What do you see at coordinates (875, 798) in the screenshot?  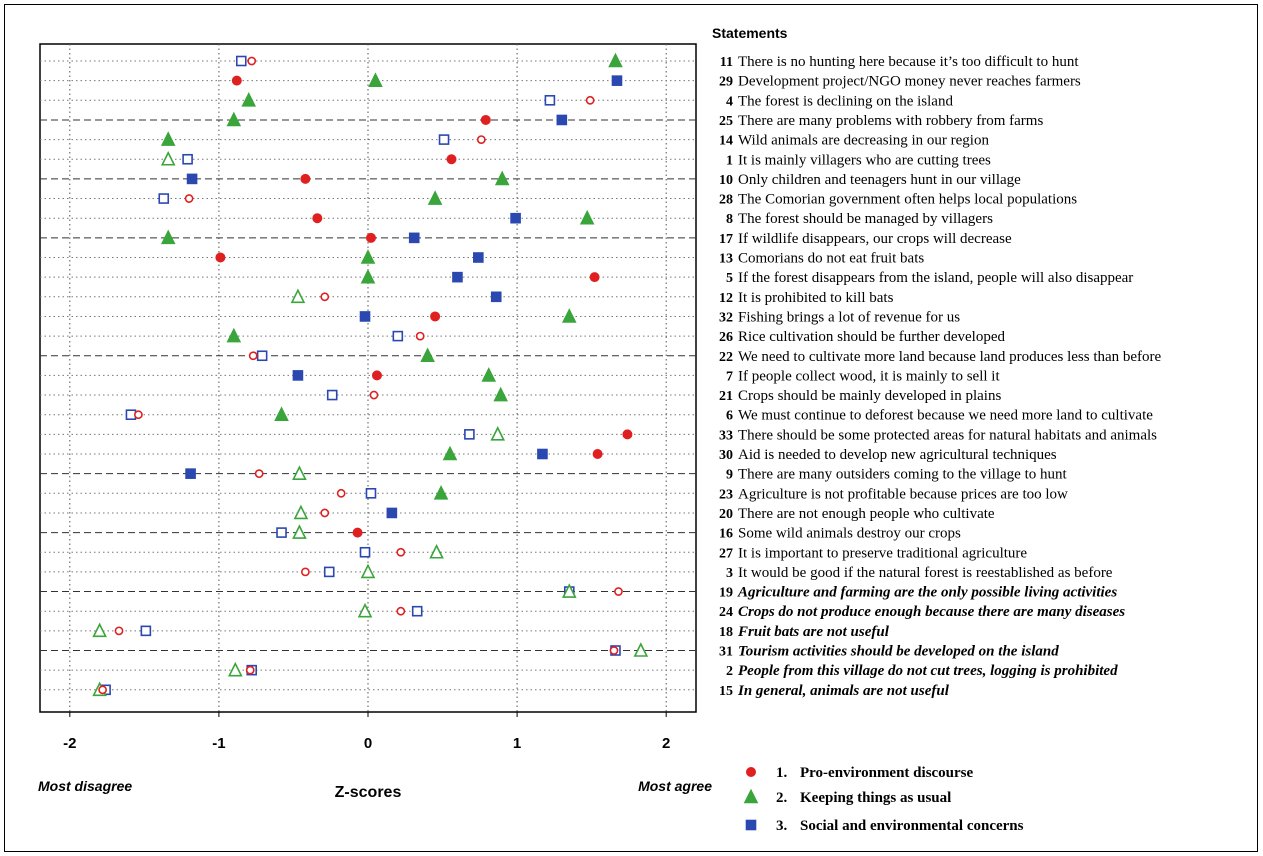 I see `legend-label: Keeping things as usual` at bounding box center [875, 798].